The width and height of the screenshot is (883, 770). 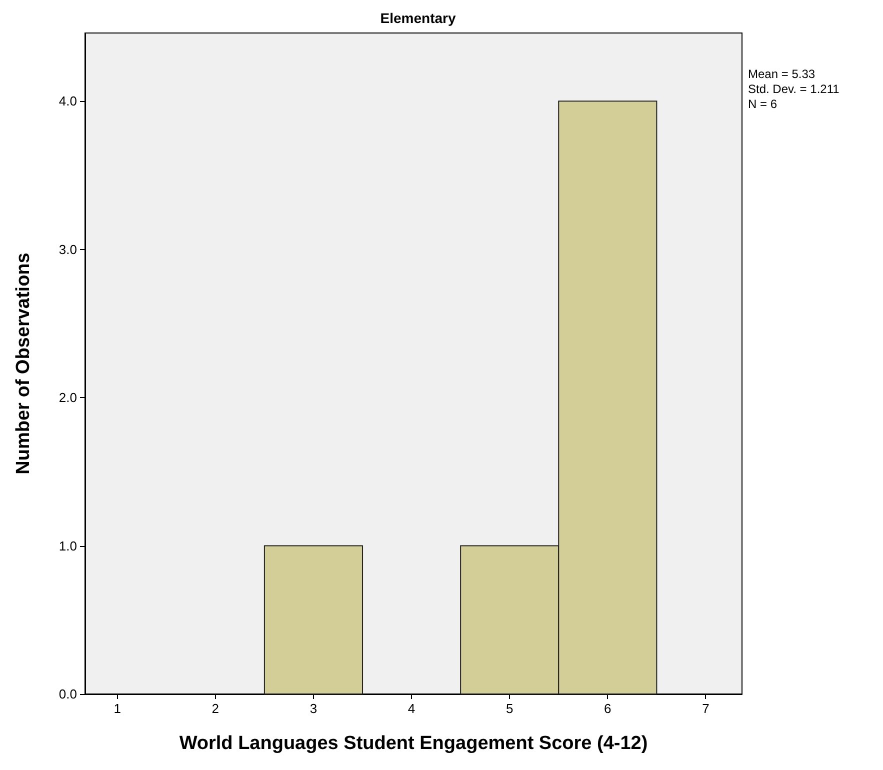 I want to click on y-tick-label: 3.0, so click(x=67, y=249).